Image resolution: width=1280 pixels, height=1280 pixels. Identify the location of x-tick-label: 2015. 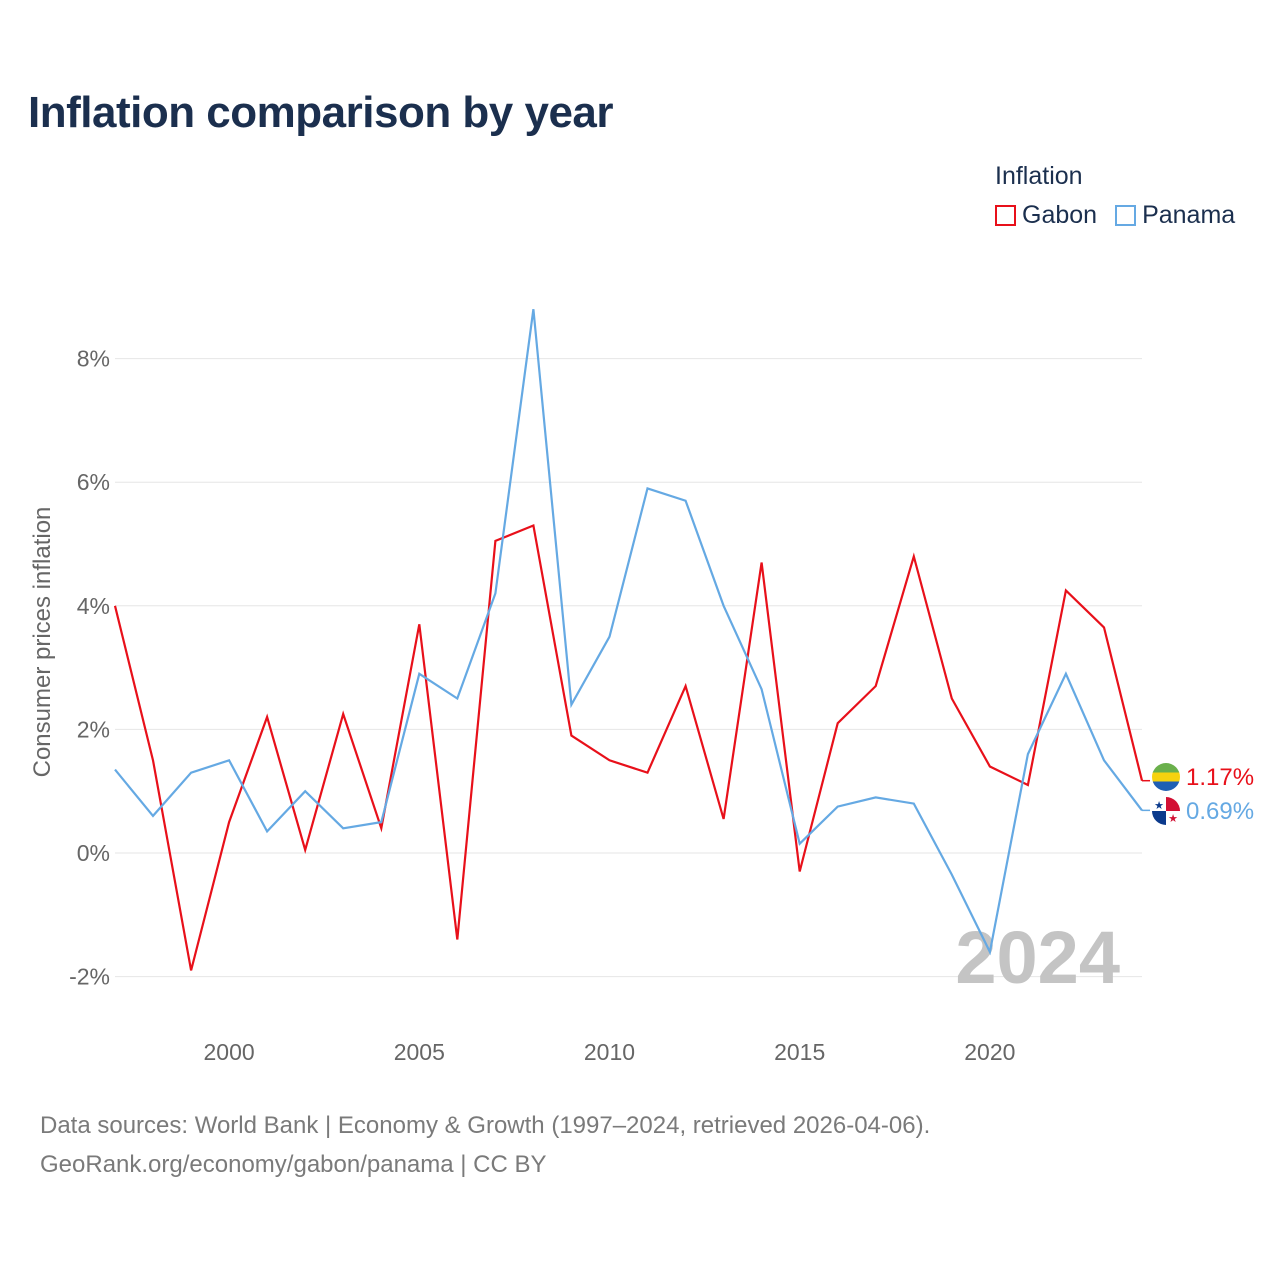
(799, 1052).